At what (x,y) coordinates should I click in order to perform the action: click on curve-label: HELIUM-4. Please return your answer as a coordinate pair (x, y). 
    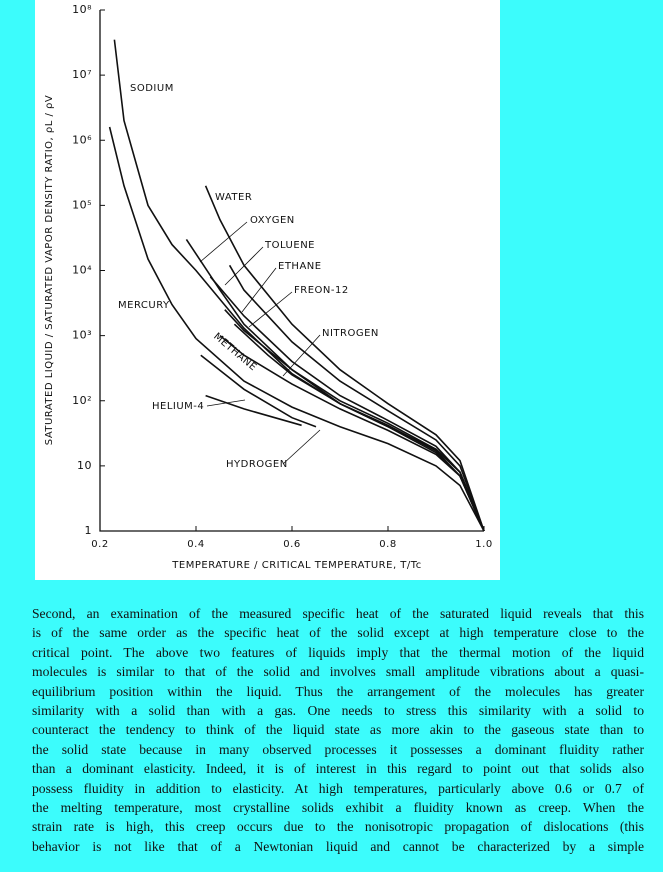
    Looking at the image, I should click on (178, 406).